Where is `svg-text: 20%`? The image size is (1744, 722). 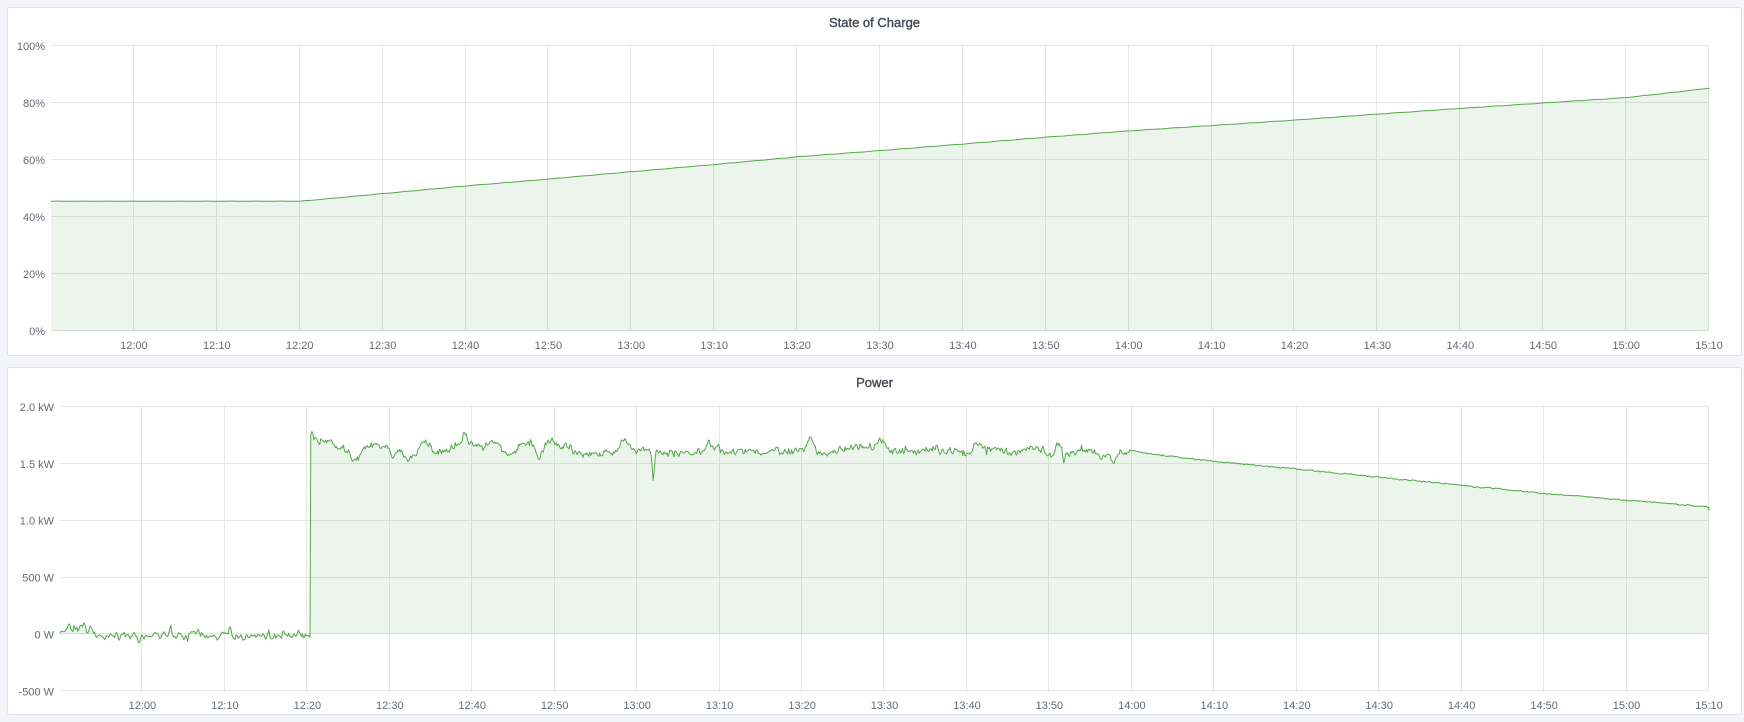 svg-text: 20% is located at coordinates (34, 275).